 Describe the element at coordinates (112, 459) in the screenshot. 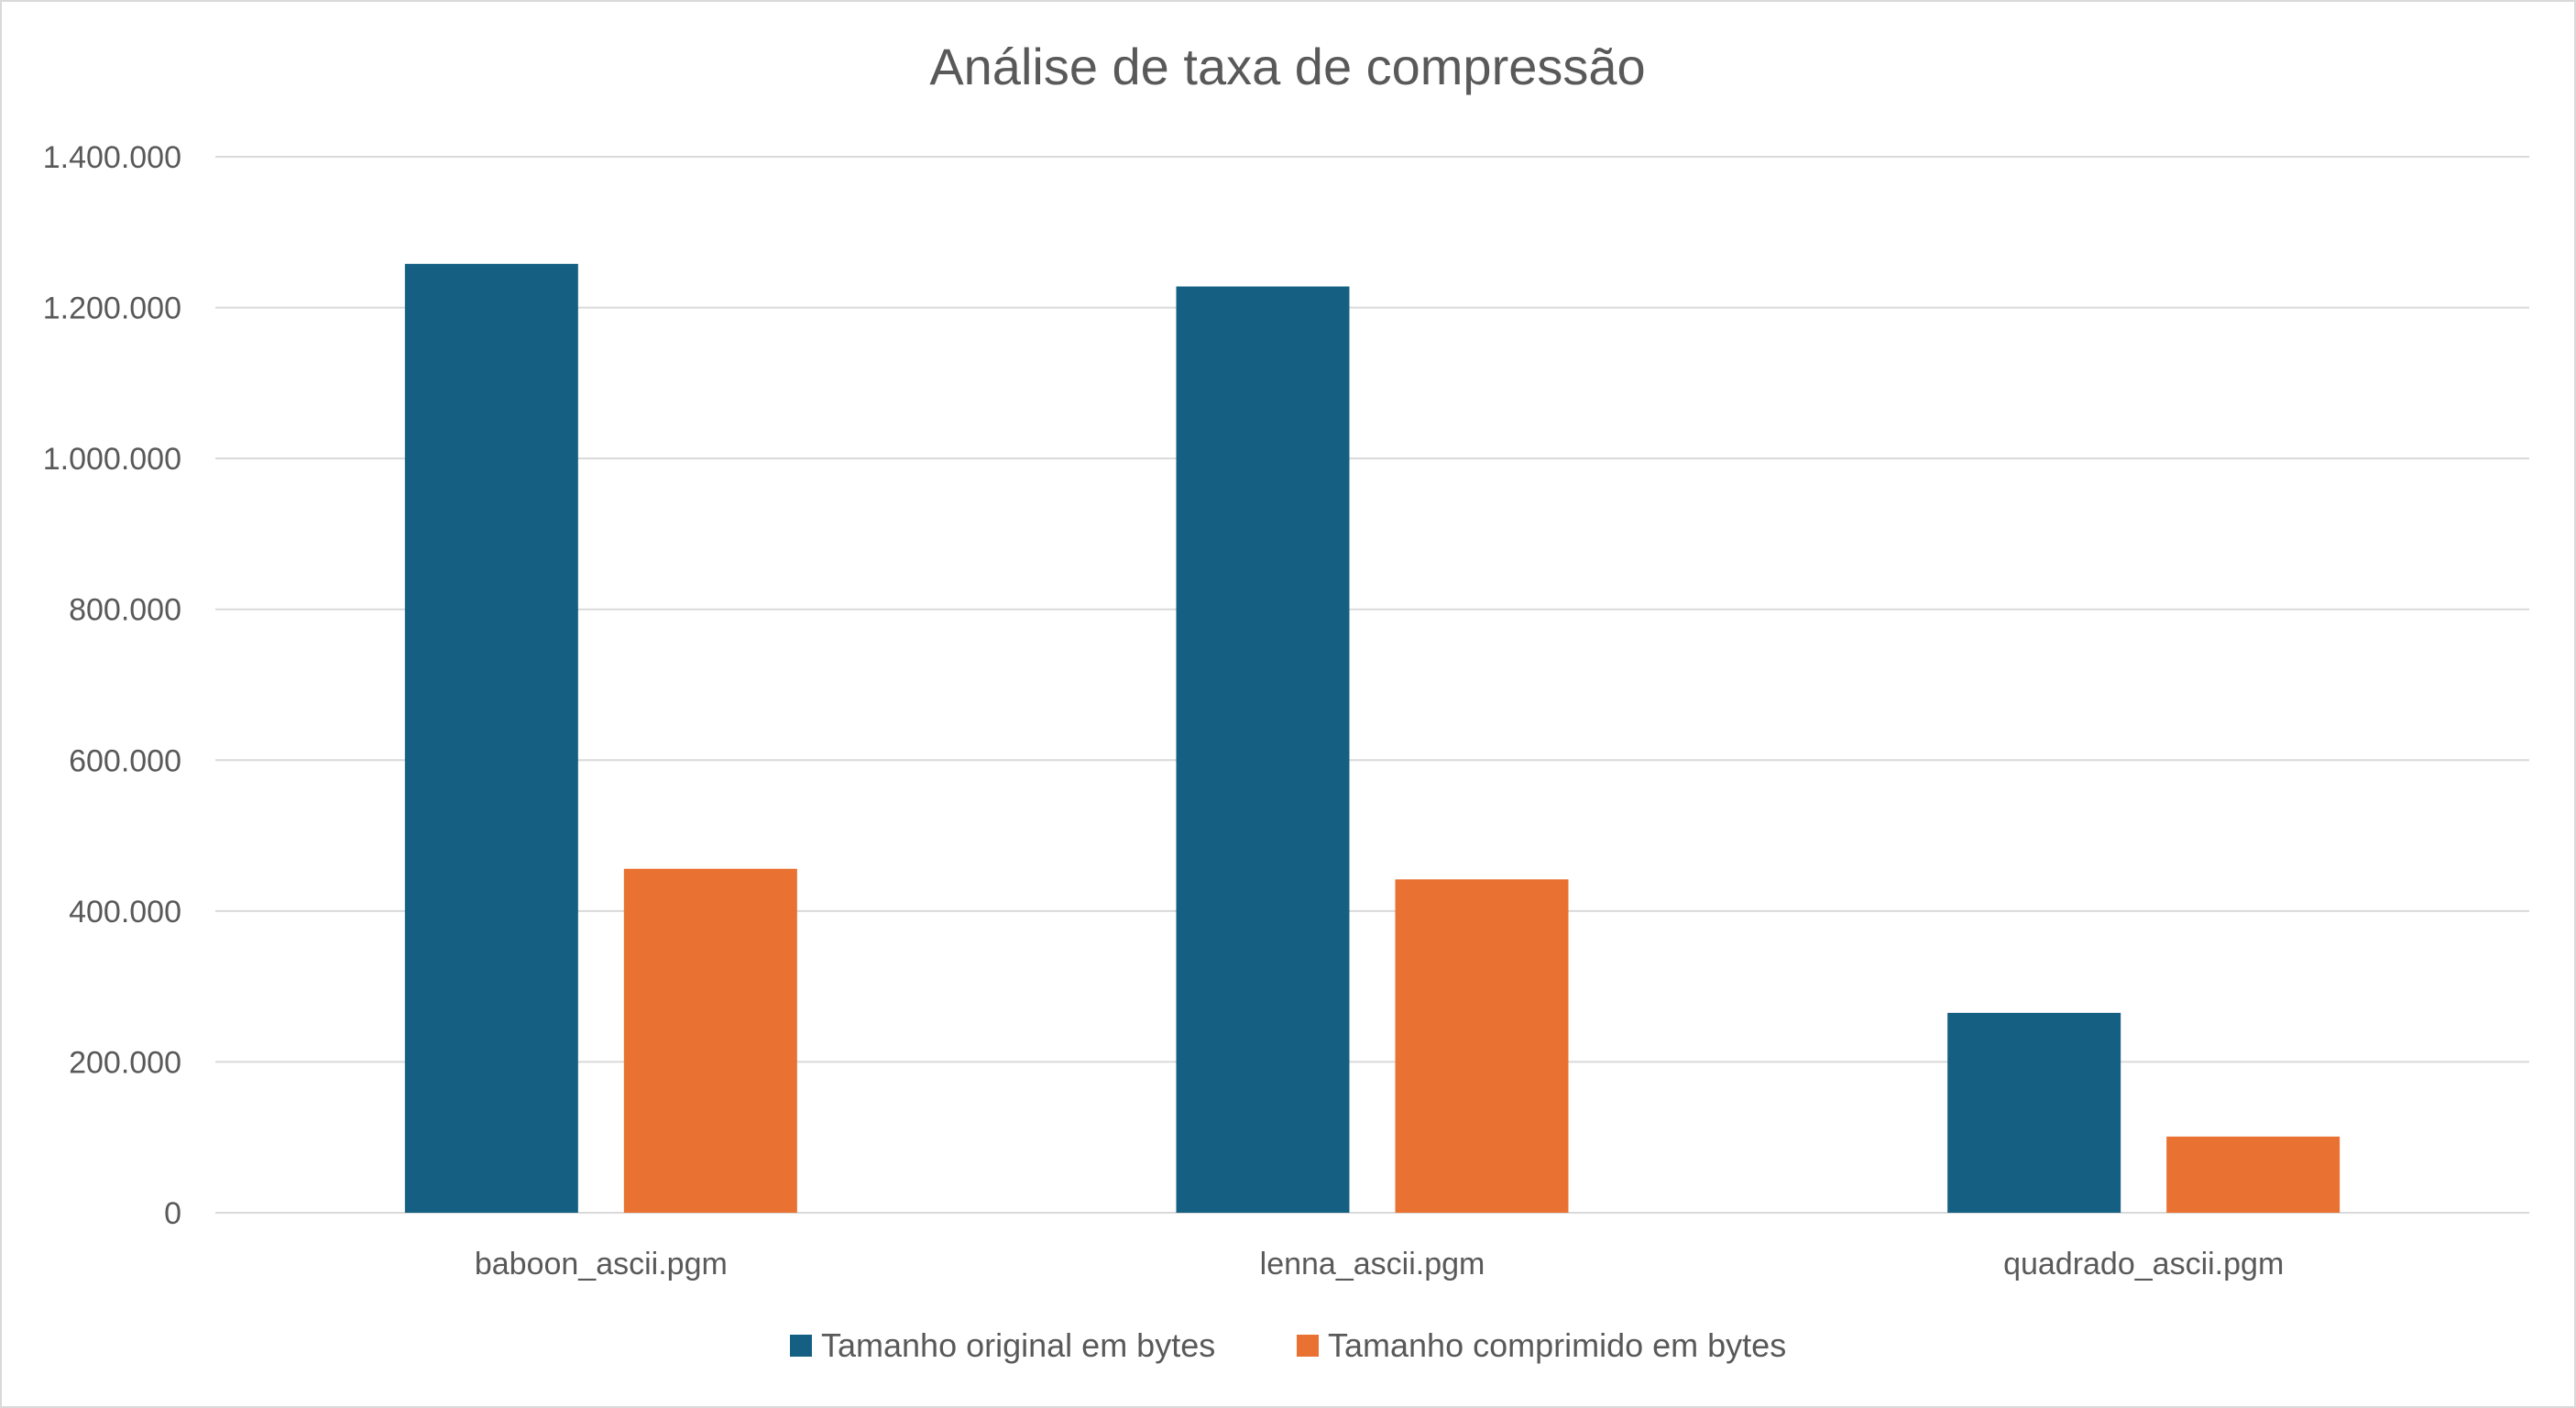

I see `y-tick-label: 1.000.000` at that location.